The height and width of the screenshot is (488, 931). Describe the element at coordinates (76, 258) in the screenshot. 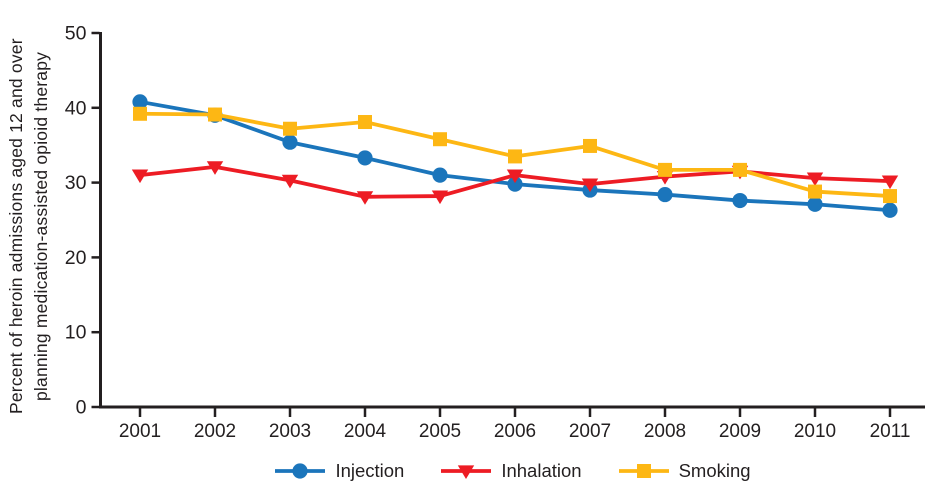

I see `y-tick-label: 20` at that location.